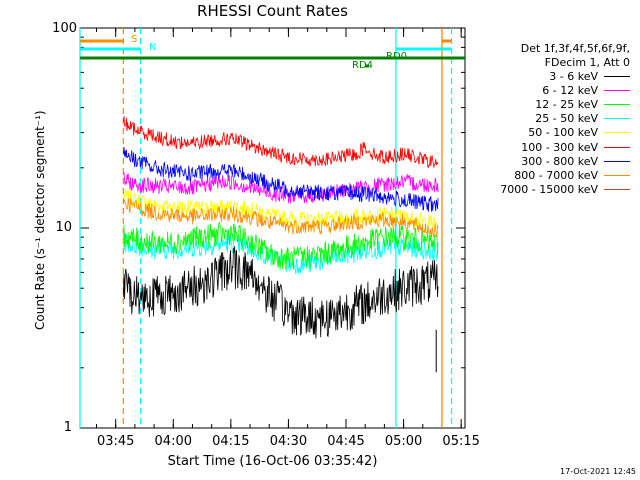  What do you see at coordinates (63, 227) in the screenshot?
I see `y-tick-label-10: 10` at bounding box center [63, 227].